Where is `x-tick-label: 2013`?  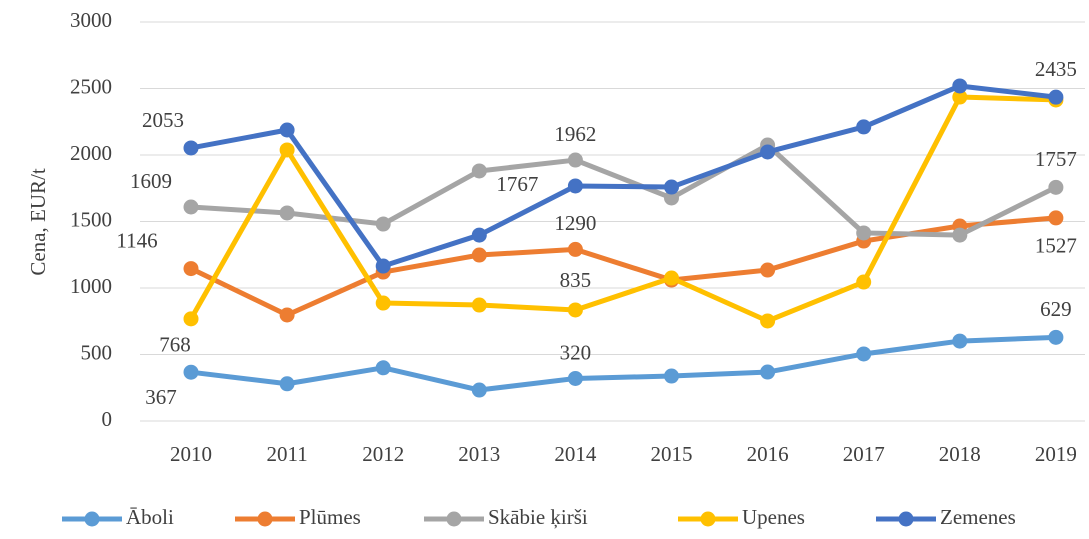
x-tick-label: 2013 is located at coordinates (479, 454).